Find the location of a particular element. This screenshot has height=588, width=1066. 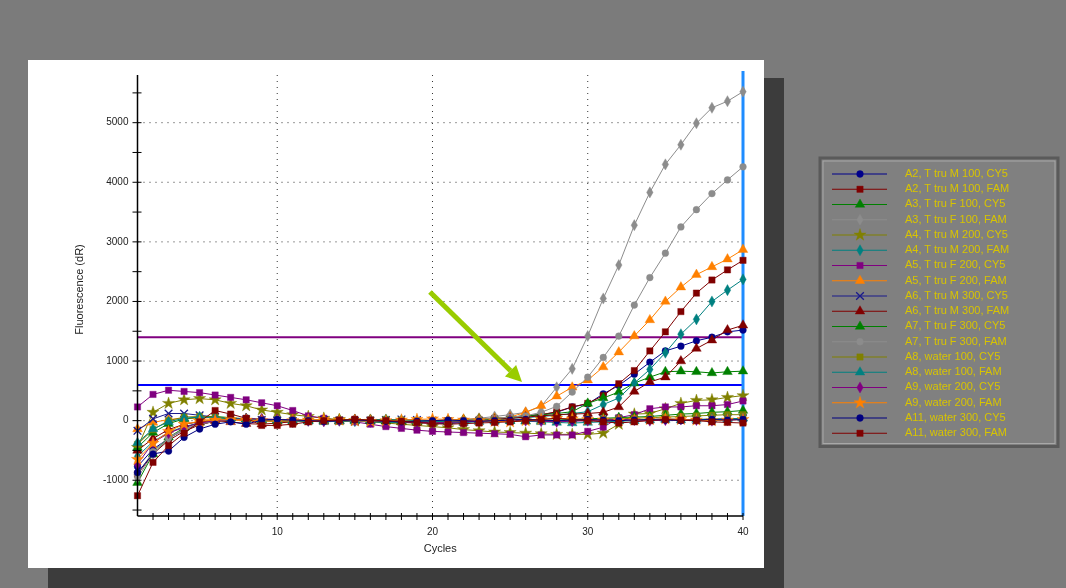

legend-label: A6, T tru M 300, FAM is located at coordinates (957, 310).